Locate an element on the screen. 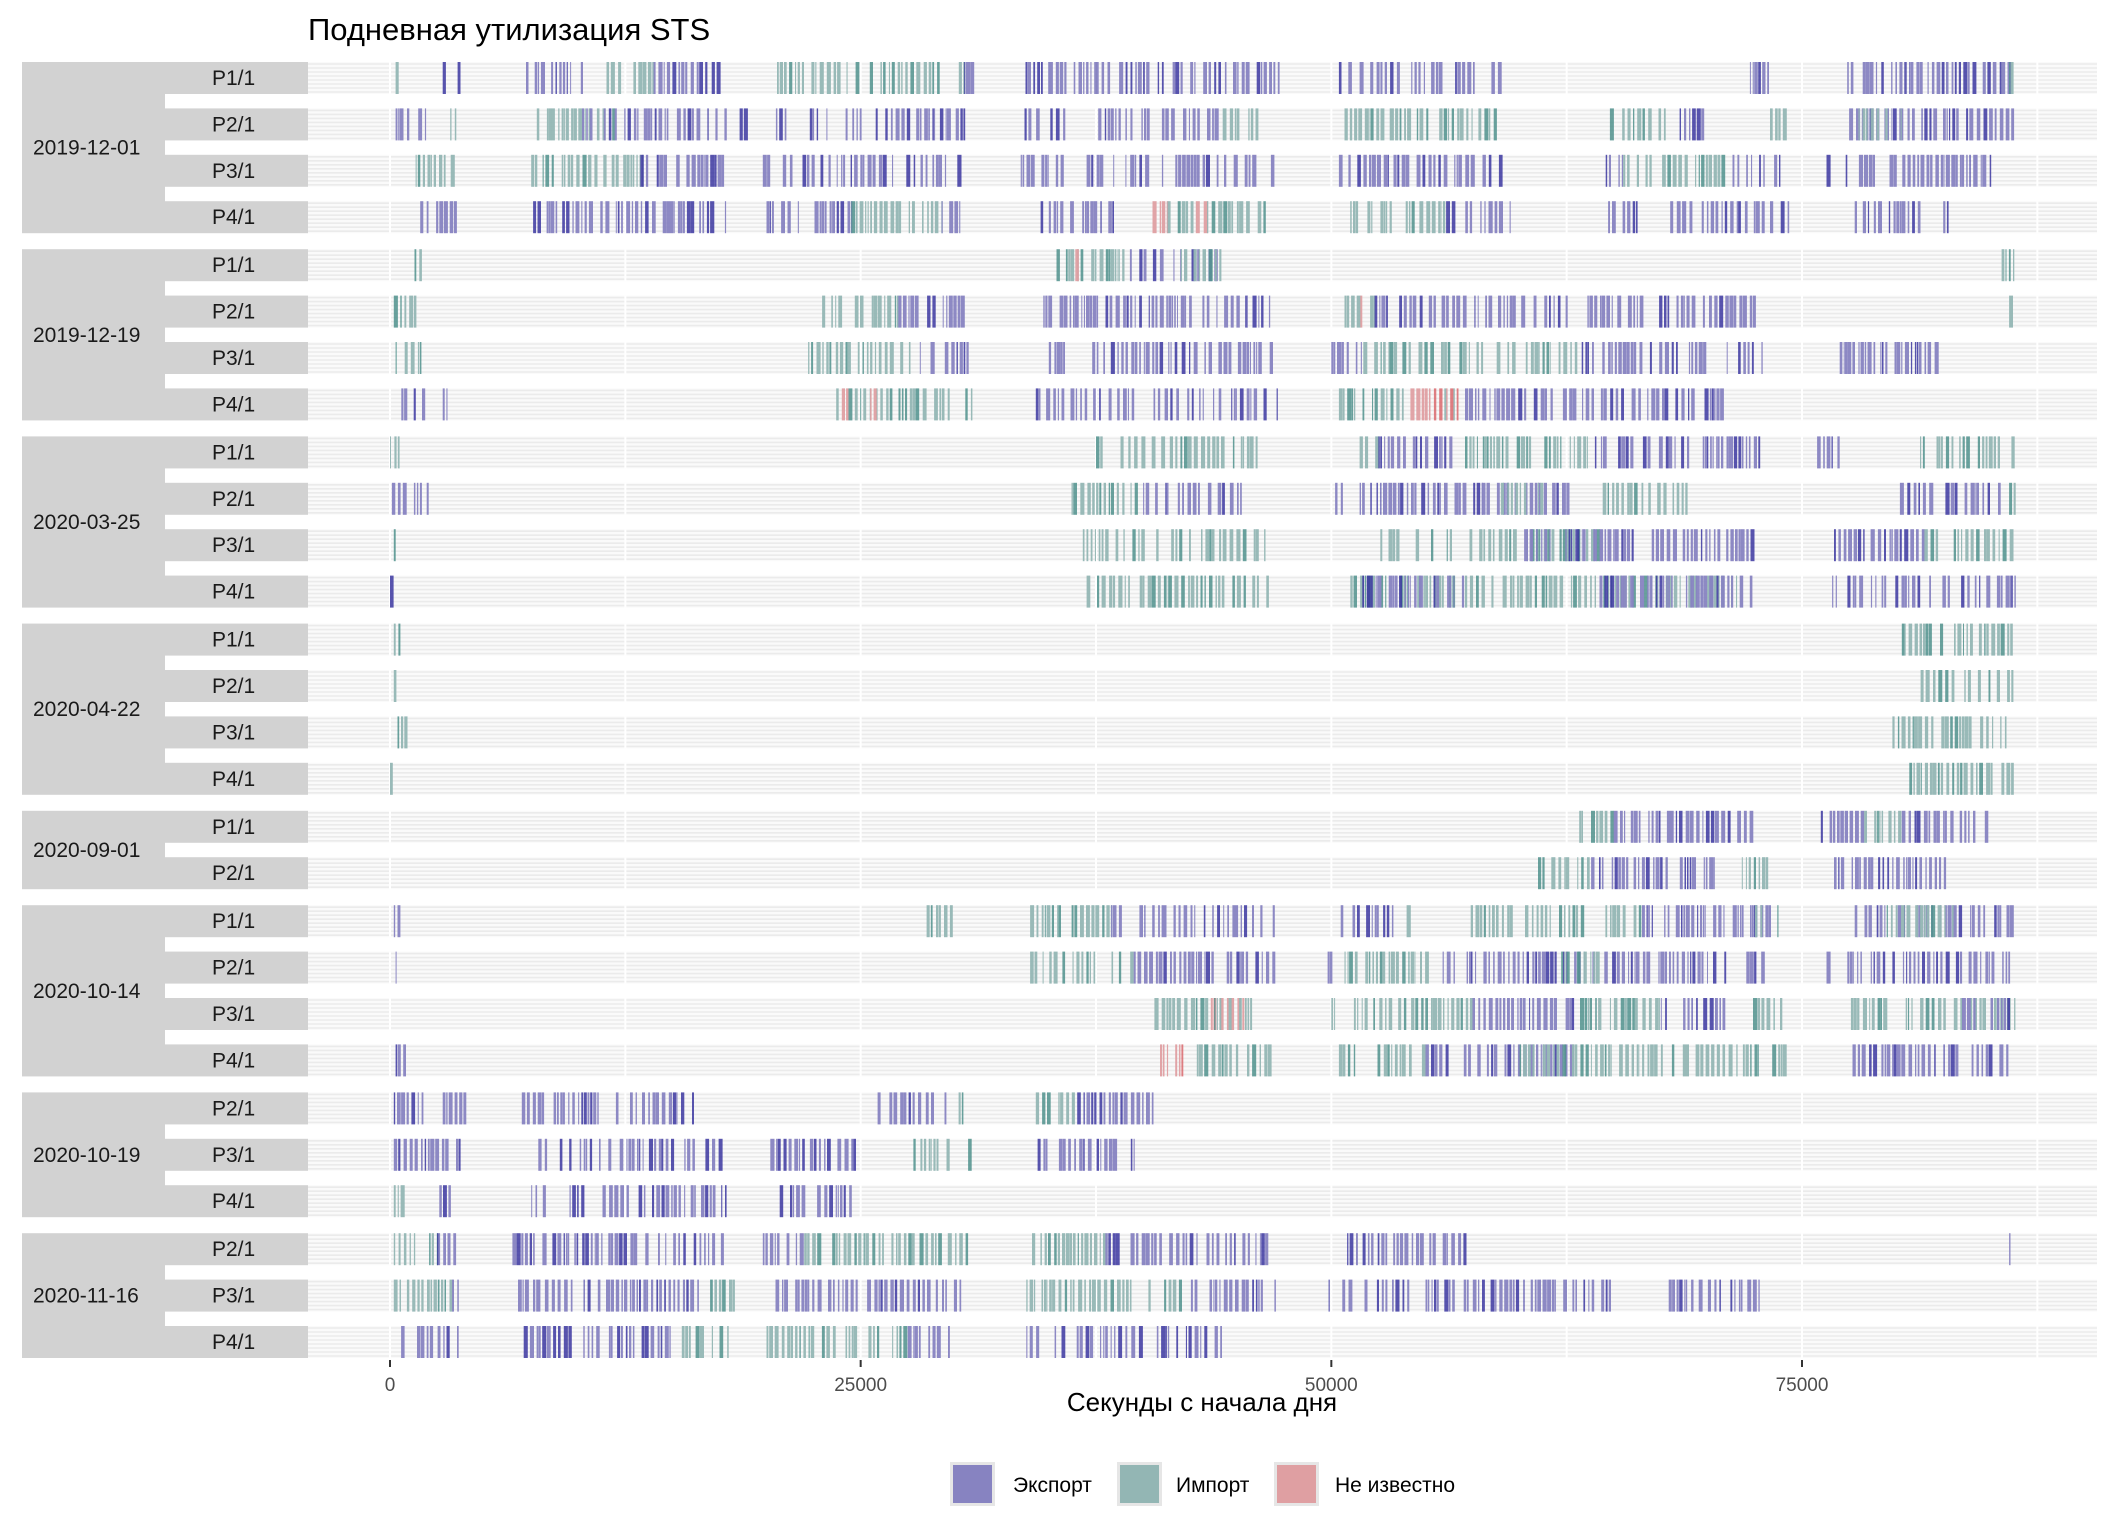 The height and width of the screenshot is (1536, 2112). berth-strip is located at coordinates (236, 732).